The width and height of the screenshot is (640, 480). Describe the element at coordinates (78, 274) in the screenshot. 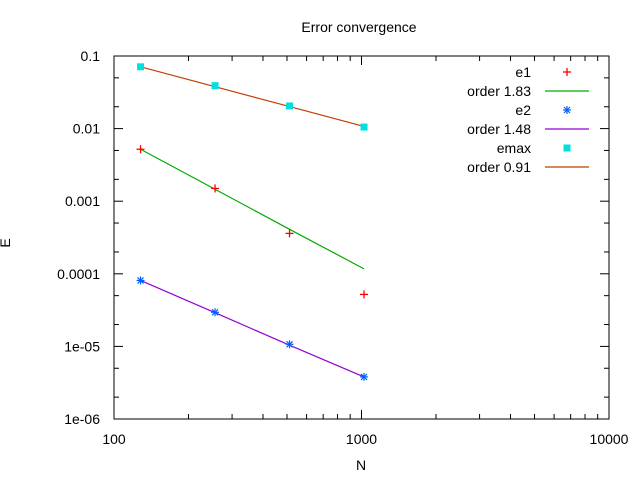

I see `y-tick-label: 0.0001` at that location.